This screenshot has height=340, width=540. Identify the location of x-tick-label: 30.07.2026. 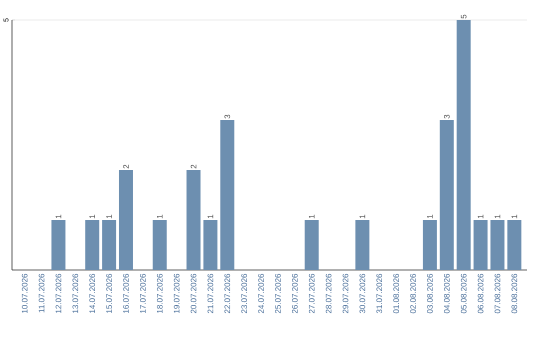
(363, 294).